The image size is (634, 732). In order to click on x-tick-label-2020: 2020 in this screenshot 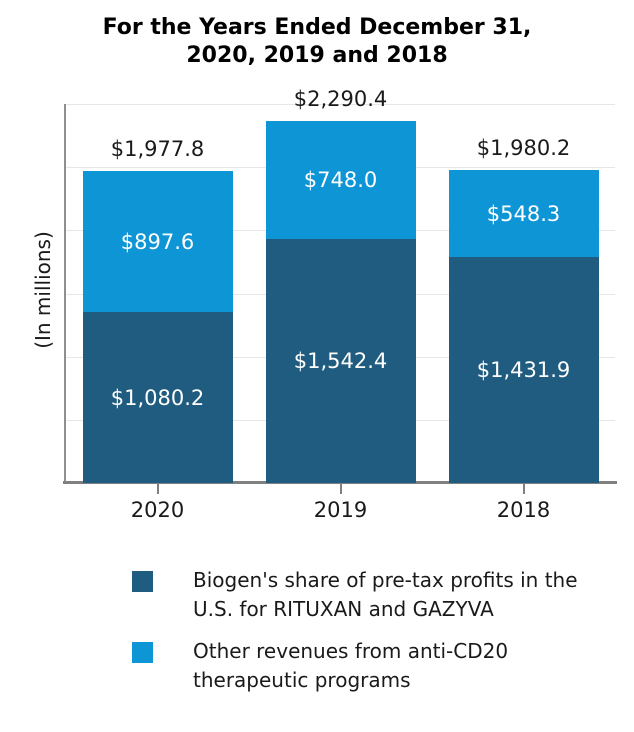, I will do `click(157, 510)`.